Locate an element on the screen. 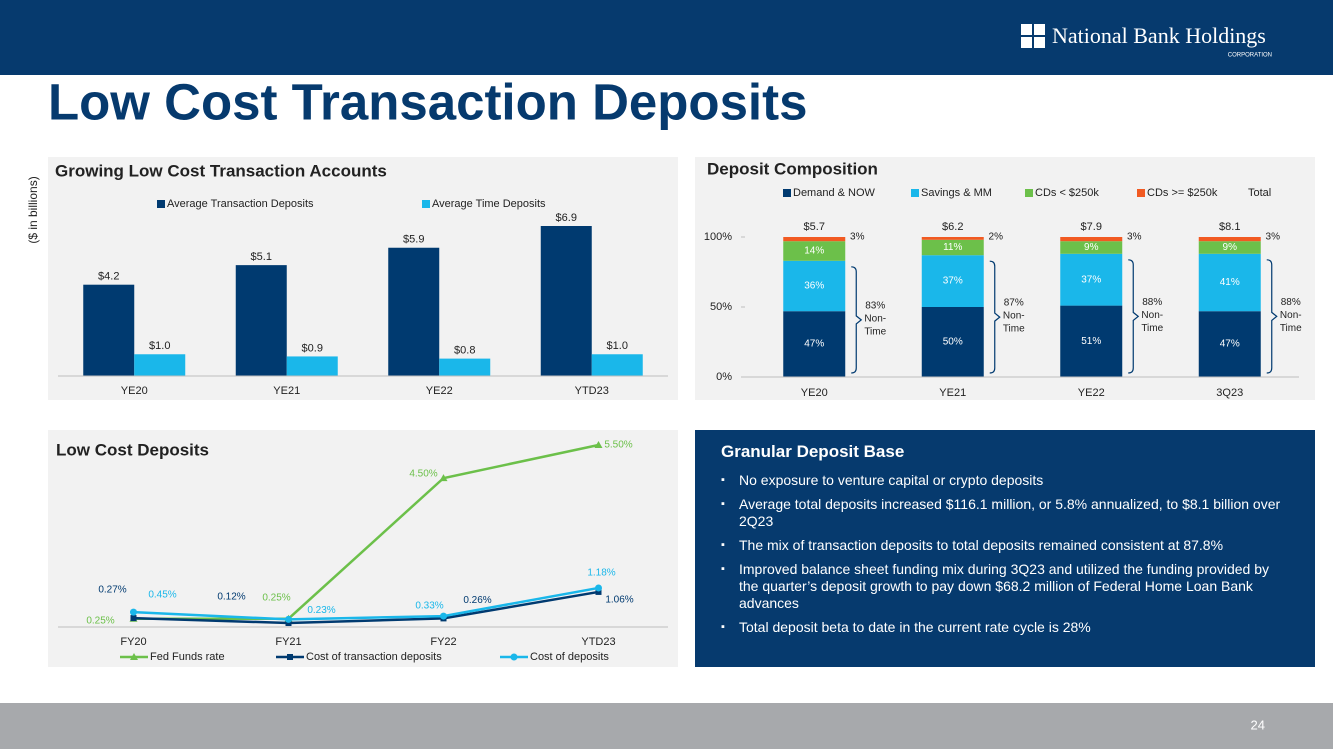 This screenshot has height=749, width=1333. legend-label: CDs >= $250k is located at coordinates (1182, 193).